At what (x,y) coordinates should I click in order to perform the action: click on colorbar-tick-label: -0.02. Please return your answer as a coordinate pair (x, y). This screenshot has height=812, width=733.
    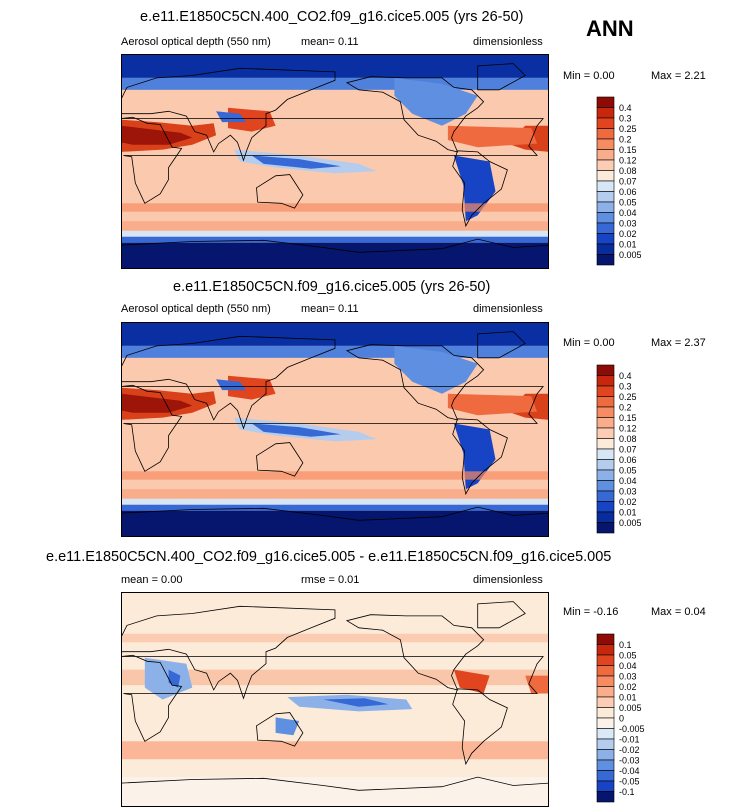
    Looking at the image, I should click on (629, 750).